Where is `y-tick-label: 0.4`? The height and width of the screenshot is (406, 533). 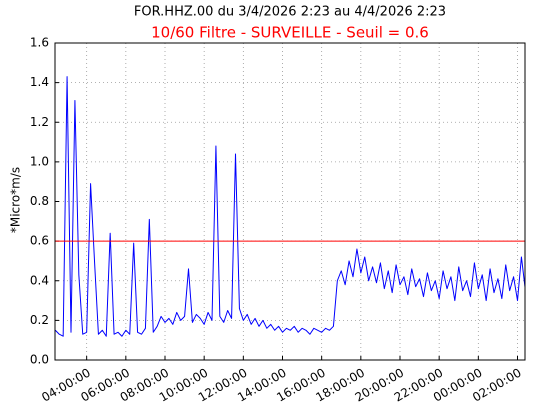 y-tick-label: 0.4 is located at coordinates (39, 280).